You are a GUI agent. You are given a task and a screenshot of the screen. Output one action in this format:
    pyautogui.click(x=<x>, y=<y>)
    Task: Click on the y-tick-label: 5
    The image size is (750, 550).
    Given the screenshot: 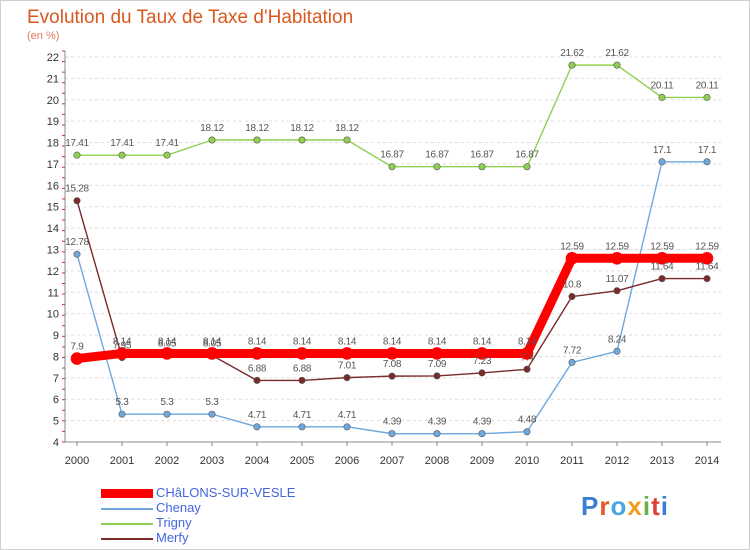 What is the action you would take?
    pyautogui.click(x=56, y=422)
    